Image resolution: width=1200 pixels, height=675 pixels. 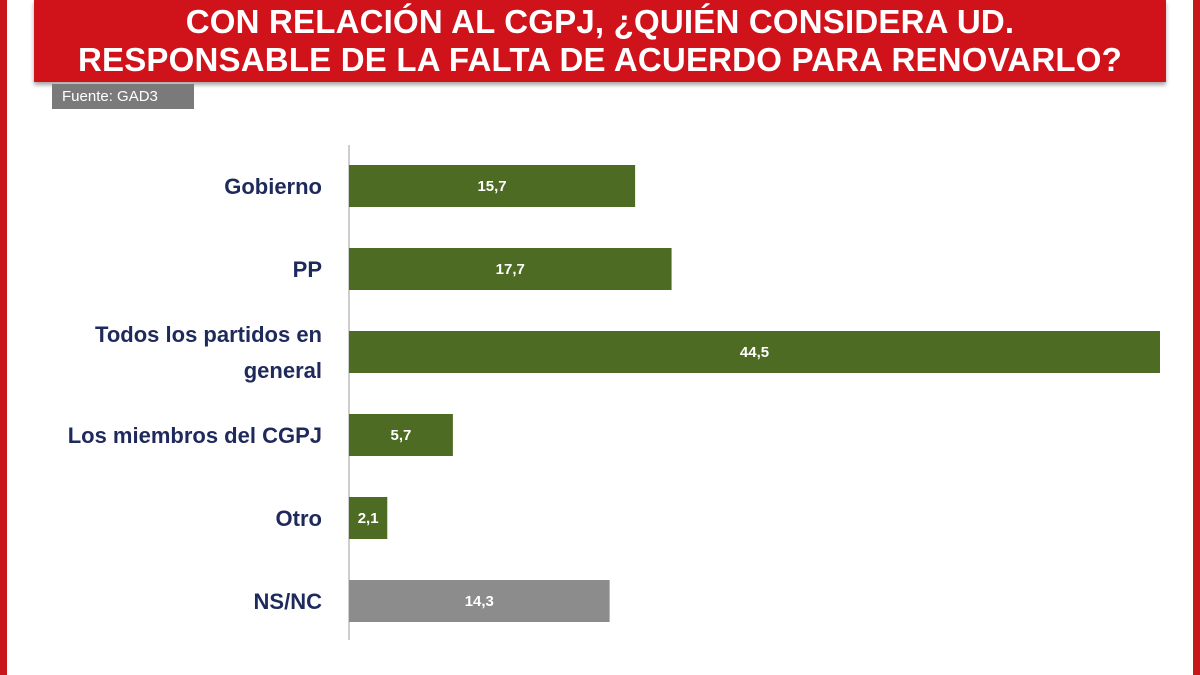 I want to click on category-label-2: PP, so click(x=307, y=269).